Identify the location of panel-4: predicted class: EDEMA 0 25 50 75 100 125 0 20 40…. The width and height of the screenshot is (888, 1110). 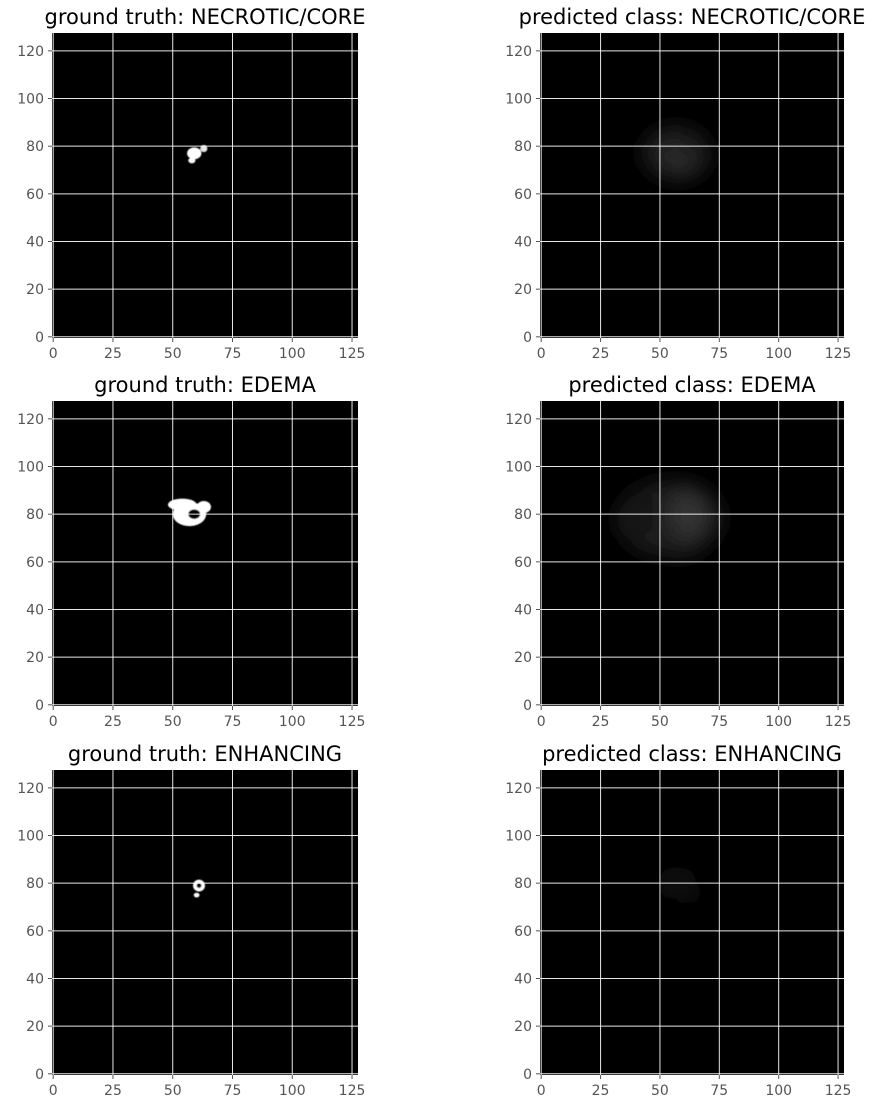
(678, 551).